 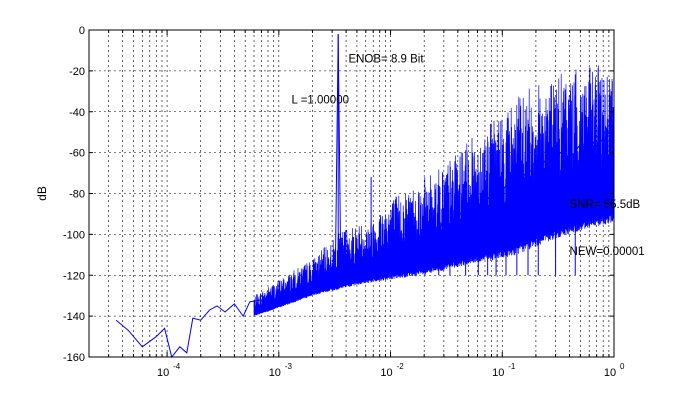 What do you see at coordinates (386, 60) in the screenshot?
I see `annotation-text: ENOB= 8.9 Bit` at bounding box center [386, 60].